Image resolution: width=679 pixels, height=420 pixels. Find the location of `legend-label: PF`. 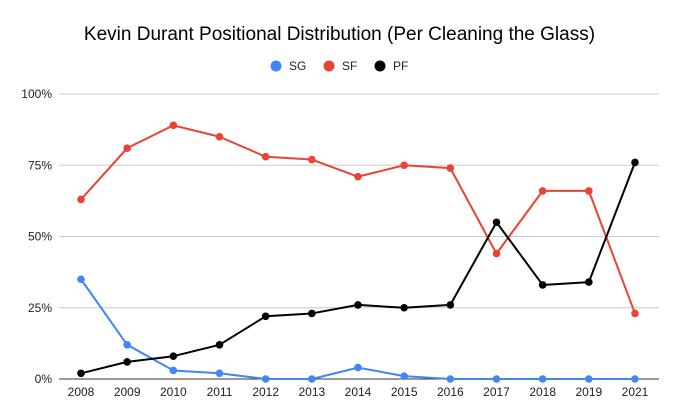

legend-label: PF is located at coordinates (400, 66).